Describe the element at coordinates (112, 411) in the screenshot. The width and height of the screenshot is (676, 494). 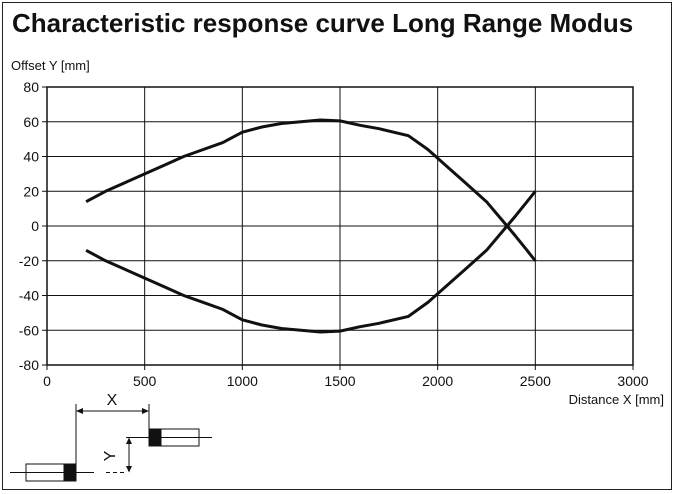
I see `x-dimension-arrow` at that location.